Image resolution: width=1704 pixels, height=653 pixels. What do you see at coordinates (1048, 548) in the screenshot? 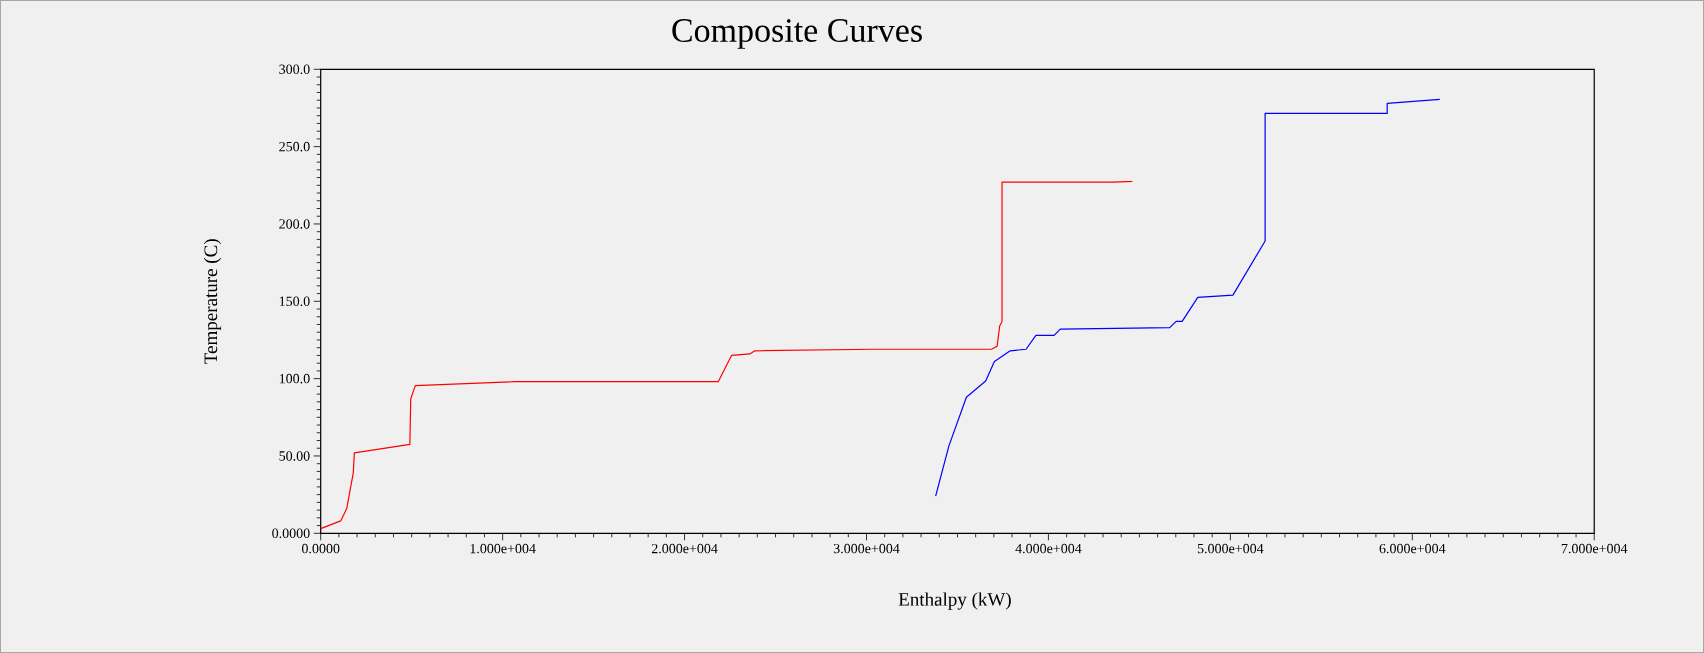
I see `x-tick-label: 4.000e+004` at bounding box center [1048, 548].